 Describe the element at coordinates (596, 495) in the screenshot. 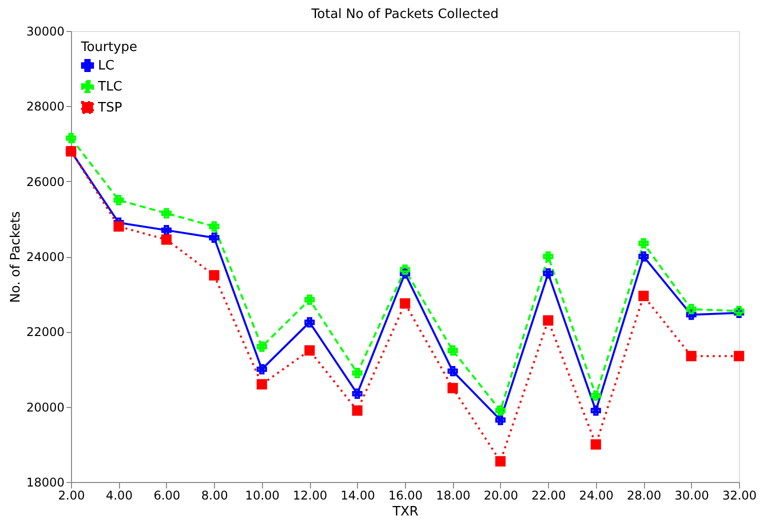

I see `x-tick-label: 24.00` at that location.